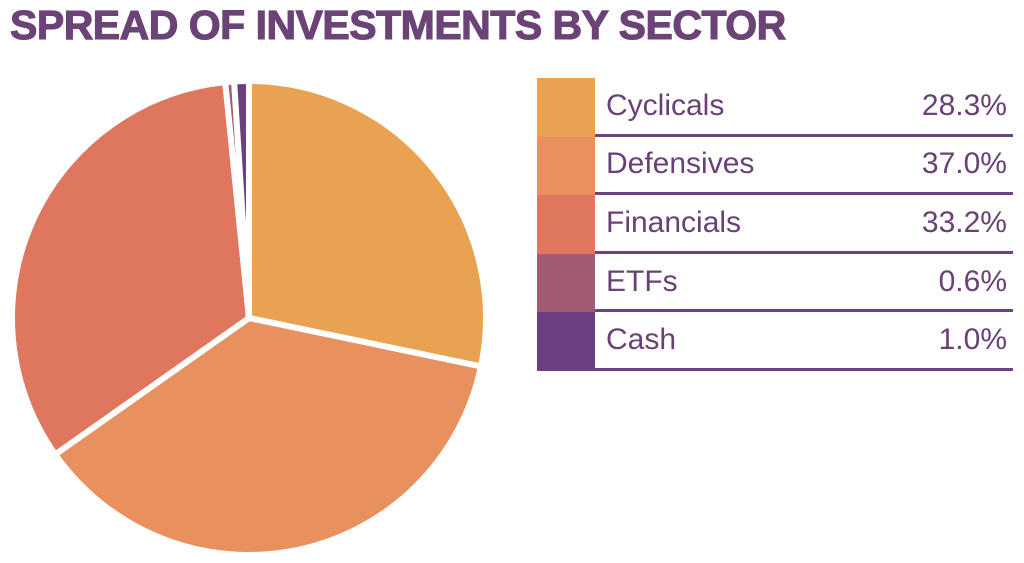 This screenshot has height=563, width=1024. Describe the element at coordinates (972, 340) in the screenshot. I see `legend-value-cash: 1.0%` at that location.